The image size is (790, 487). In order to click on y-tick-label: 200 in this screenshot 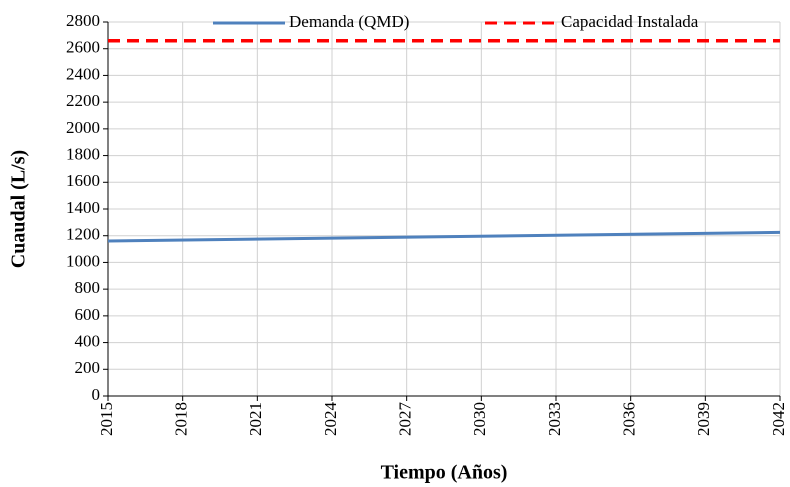, I will do `click(88, 367)`.